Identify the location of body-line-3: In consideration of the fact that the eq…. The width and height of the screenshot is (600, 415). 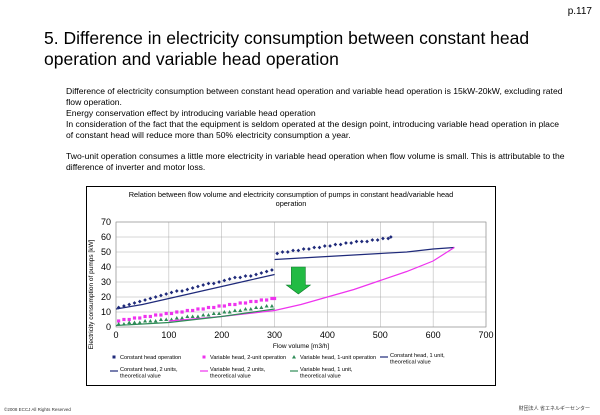
(313, 129).